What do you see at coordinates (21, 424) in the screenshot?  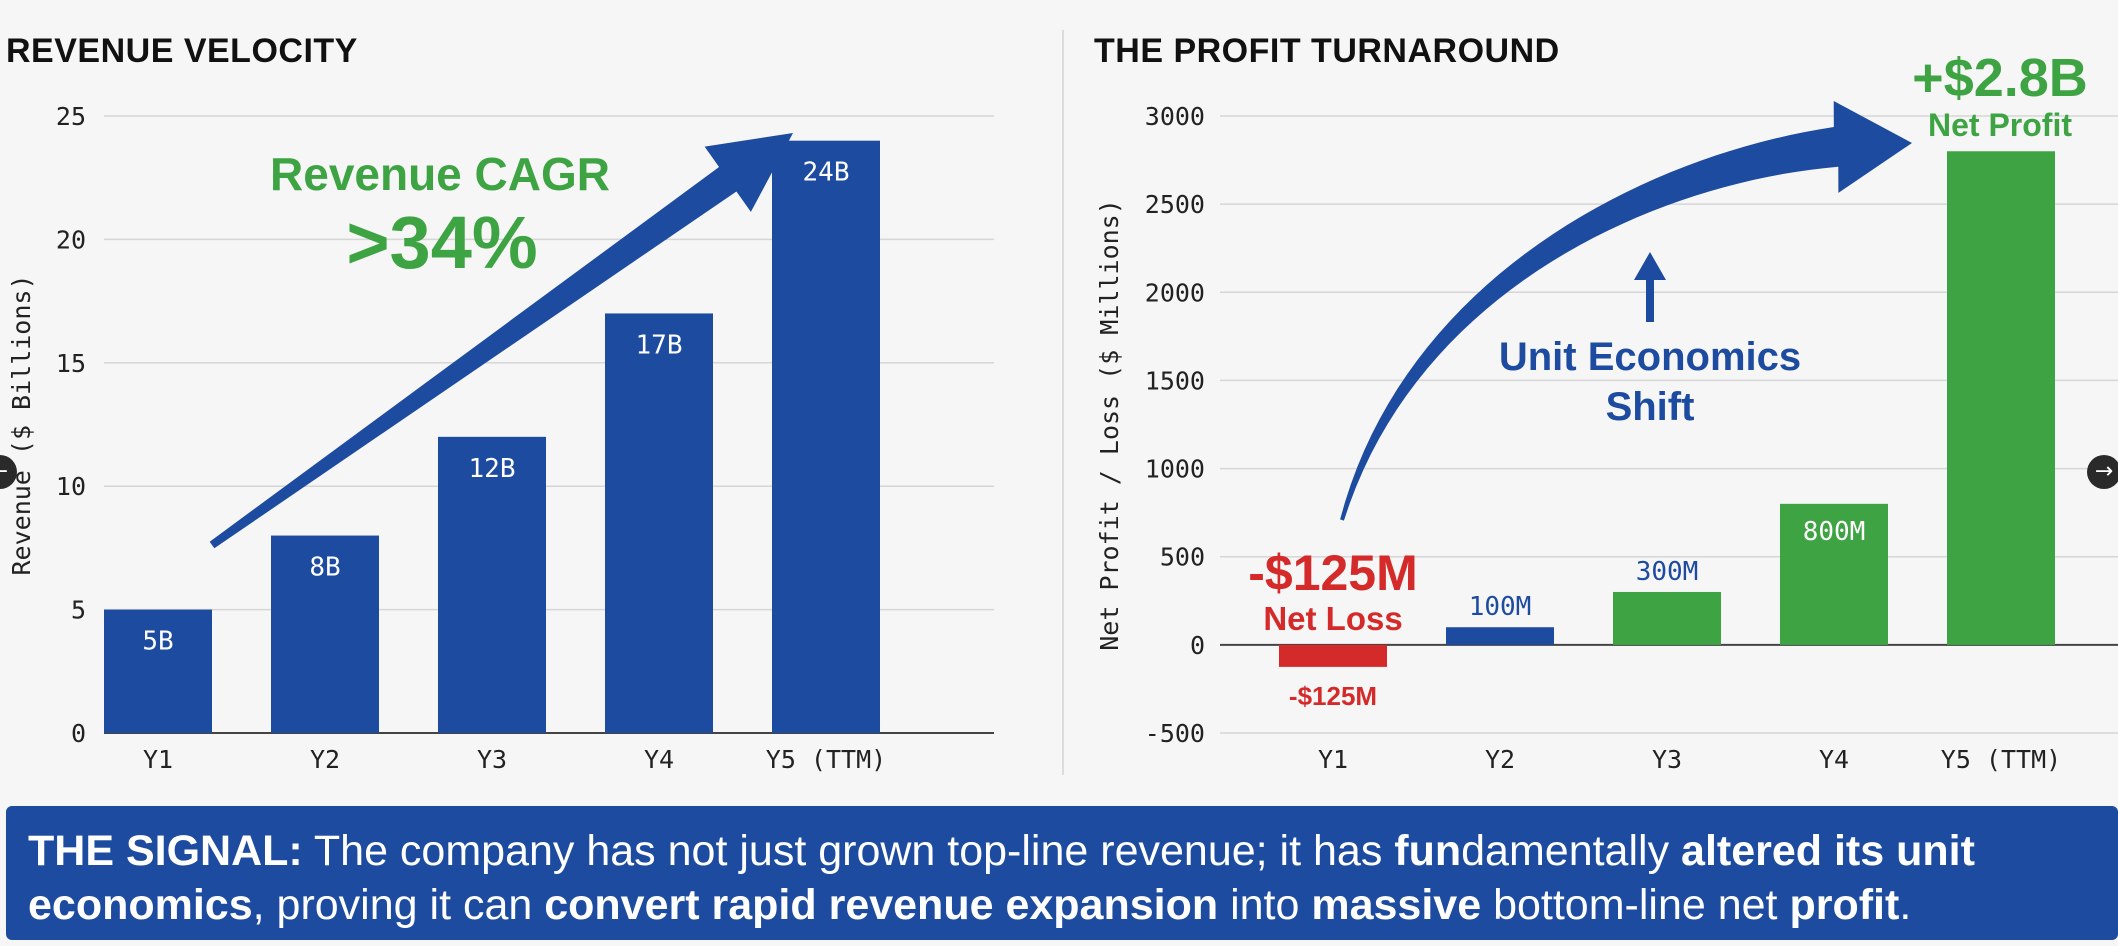 I see `y-axis-label: Revenue ($ Billions)` at bounding box center [21, 424].